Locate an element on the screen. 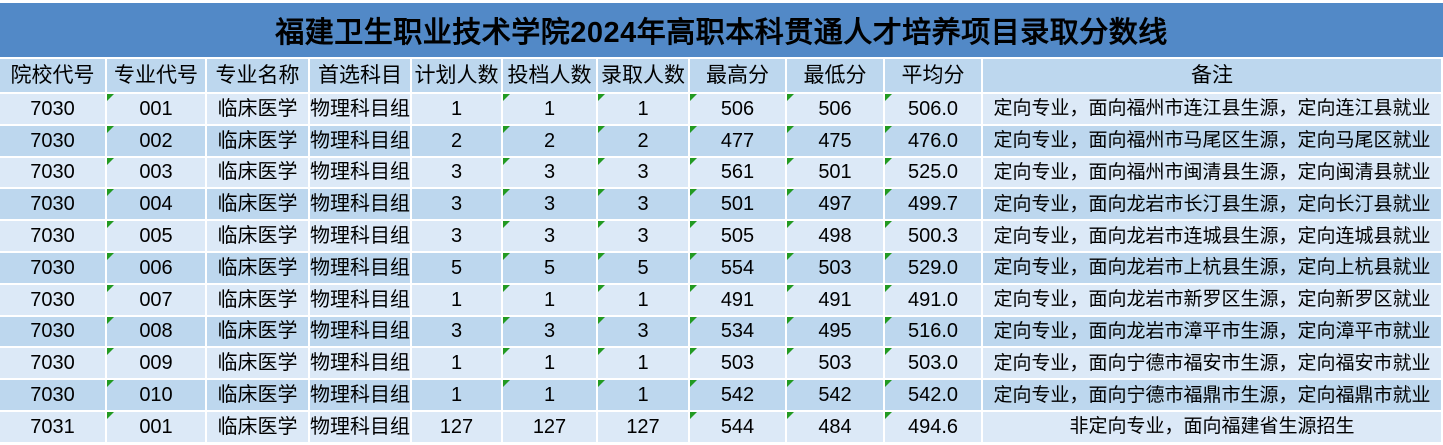  cell-avg-score-row9: 503.0 is located at coordinates (934, 364).